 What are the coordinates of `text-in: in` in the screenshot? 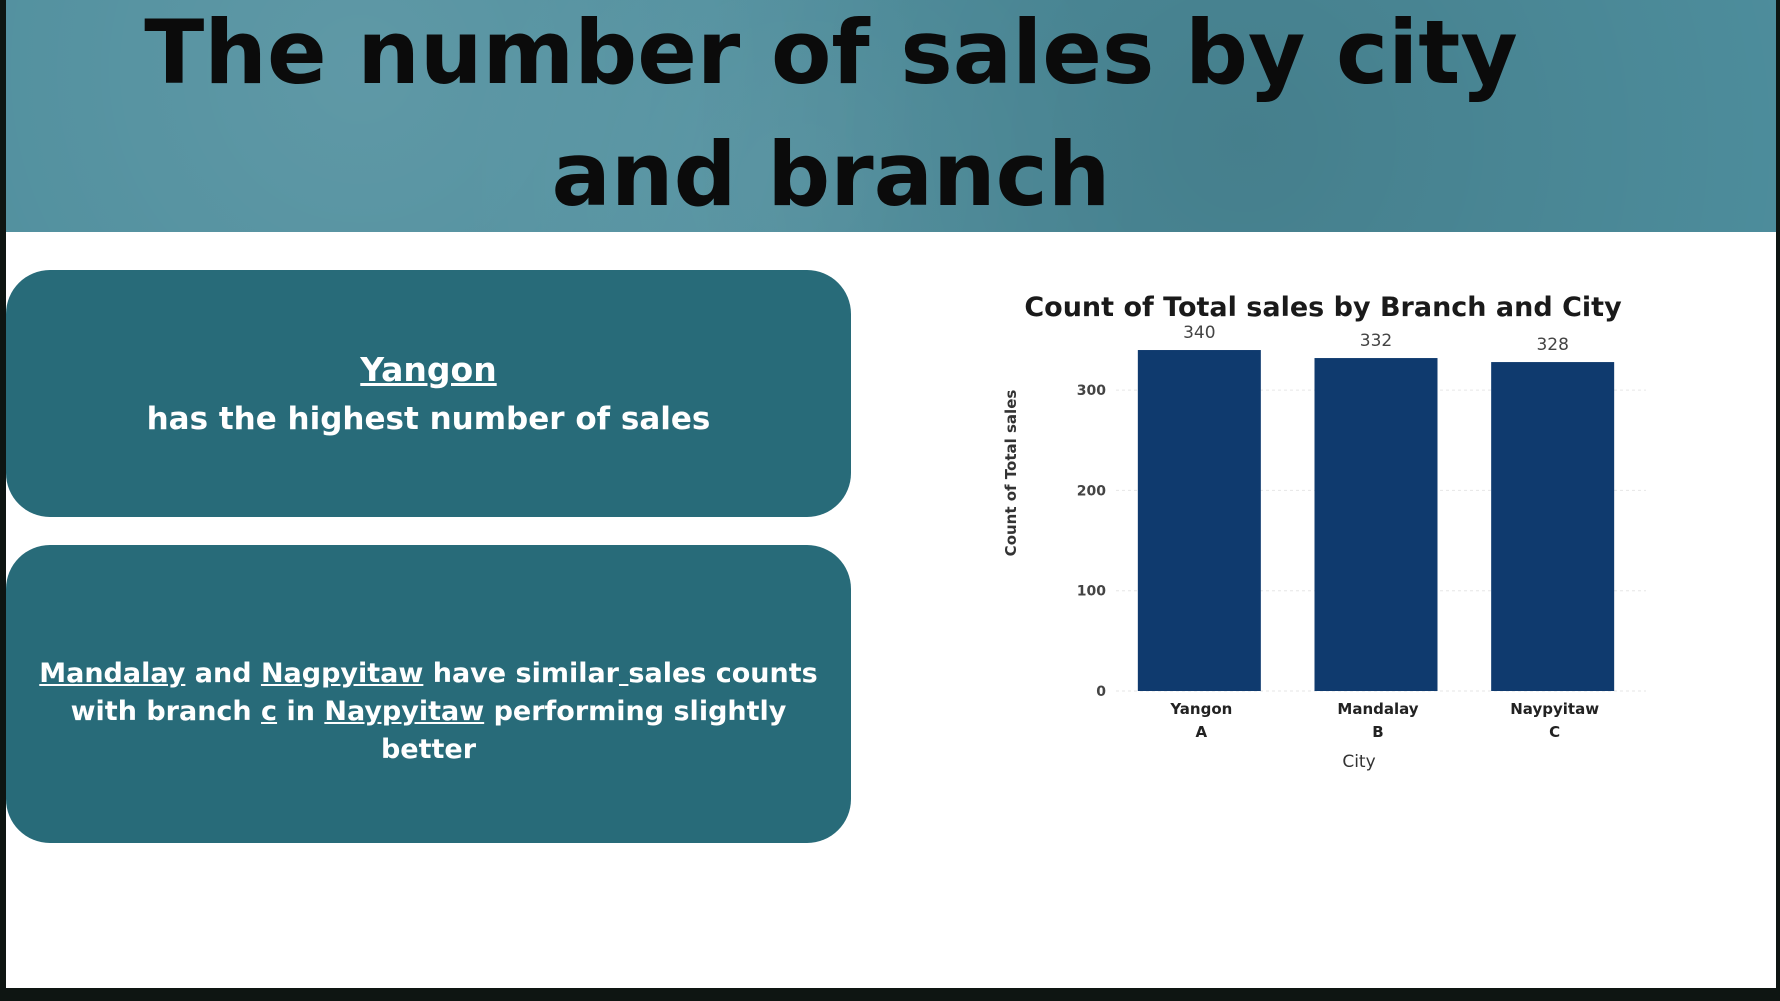 It's located at (301, 711).